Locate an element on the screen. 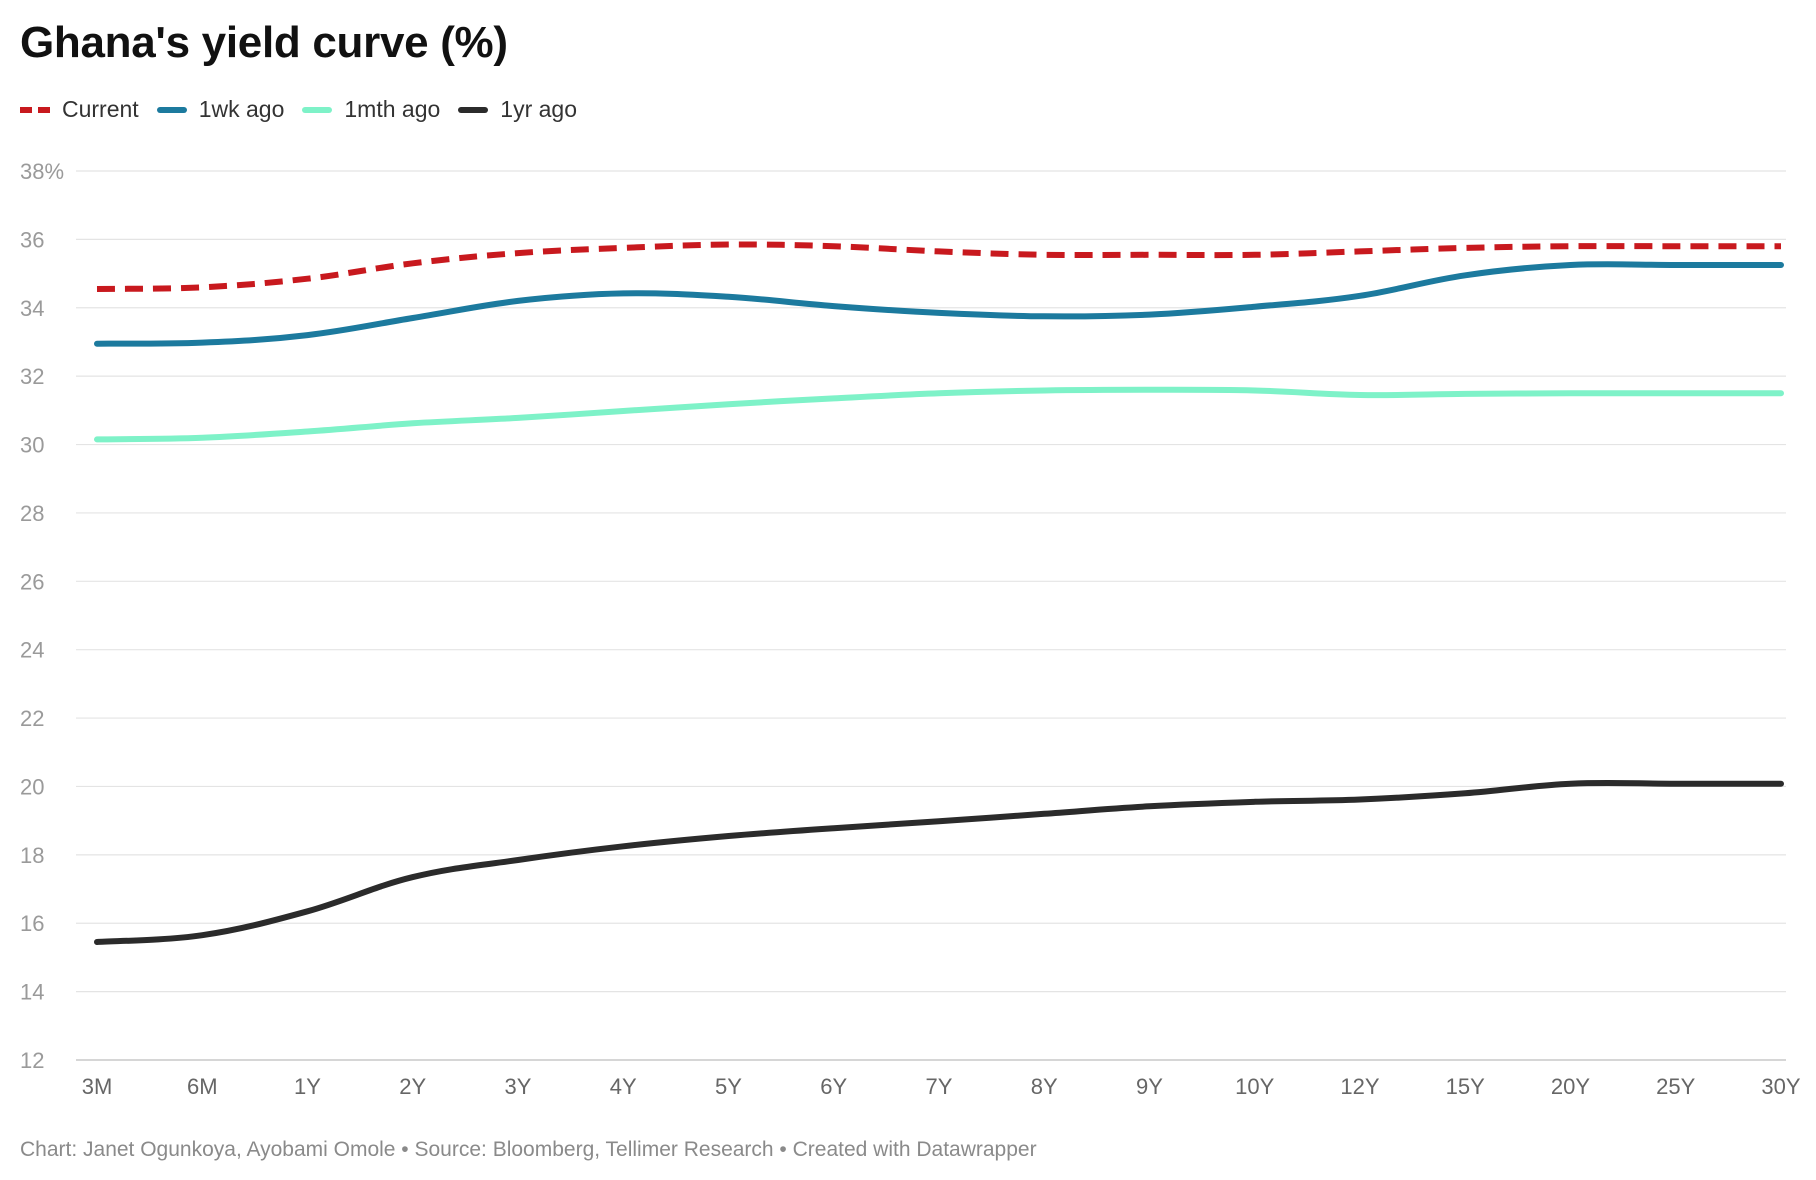 This screenshot has height=1180, width=1816. x-tick-label: 30Y is located at coordinates (1780, 1086).